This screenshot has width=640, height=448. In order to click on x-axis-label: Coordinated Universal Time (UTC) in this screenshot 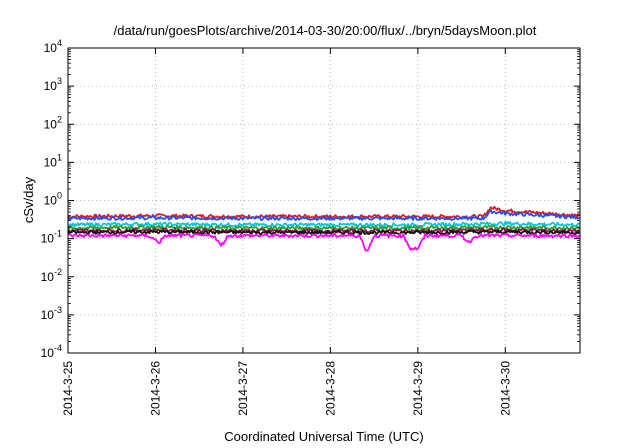, I will do `click(323, 436)`.